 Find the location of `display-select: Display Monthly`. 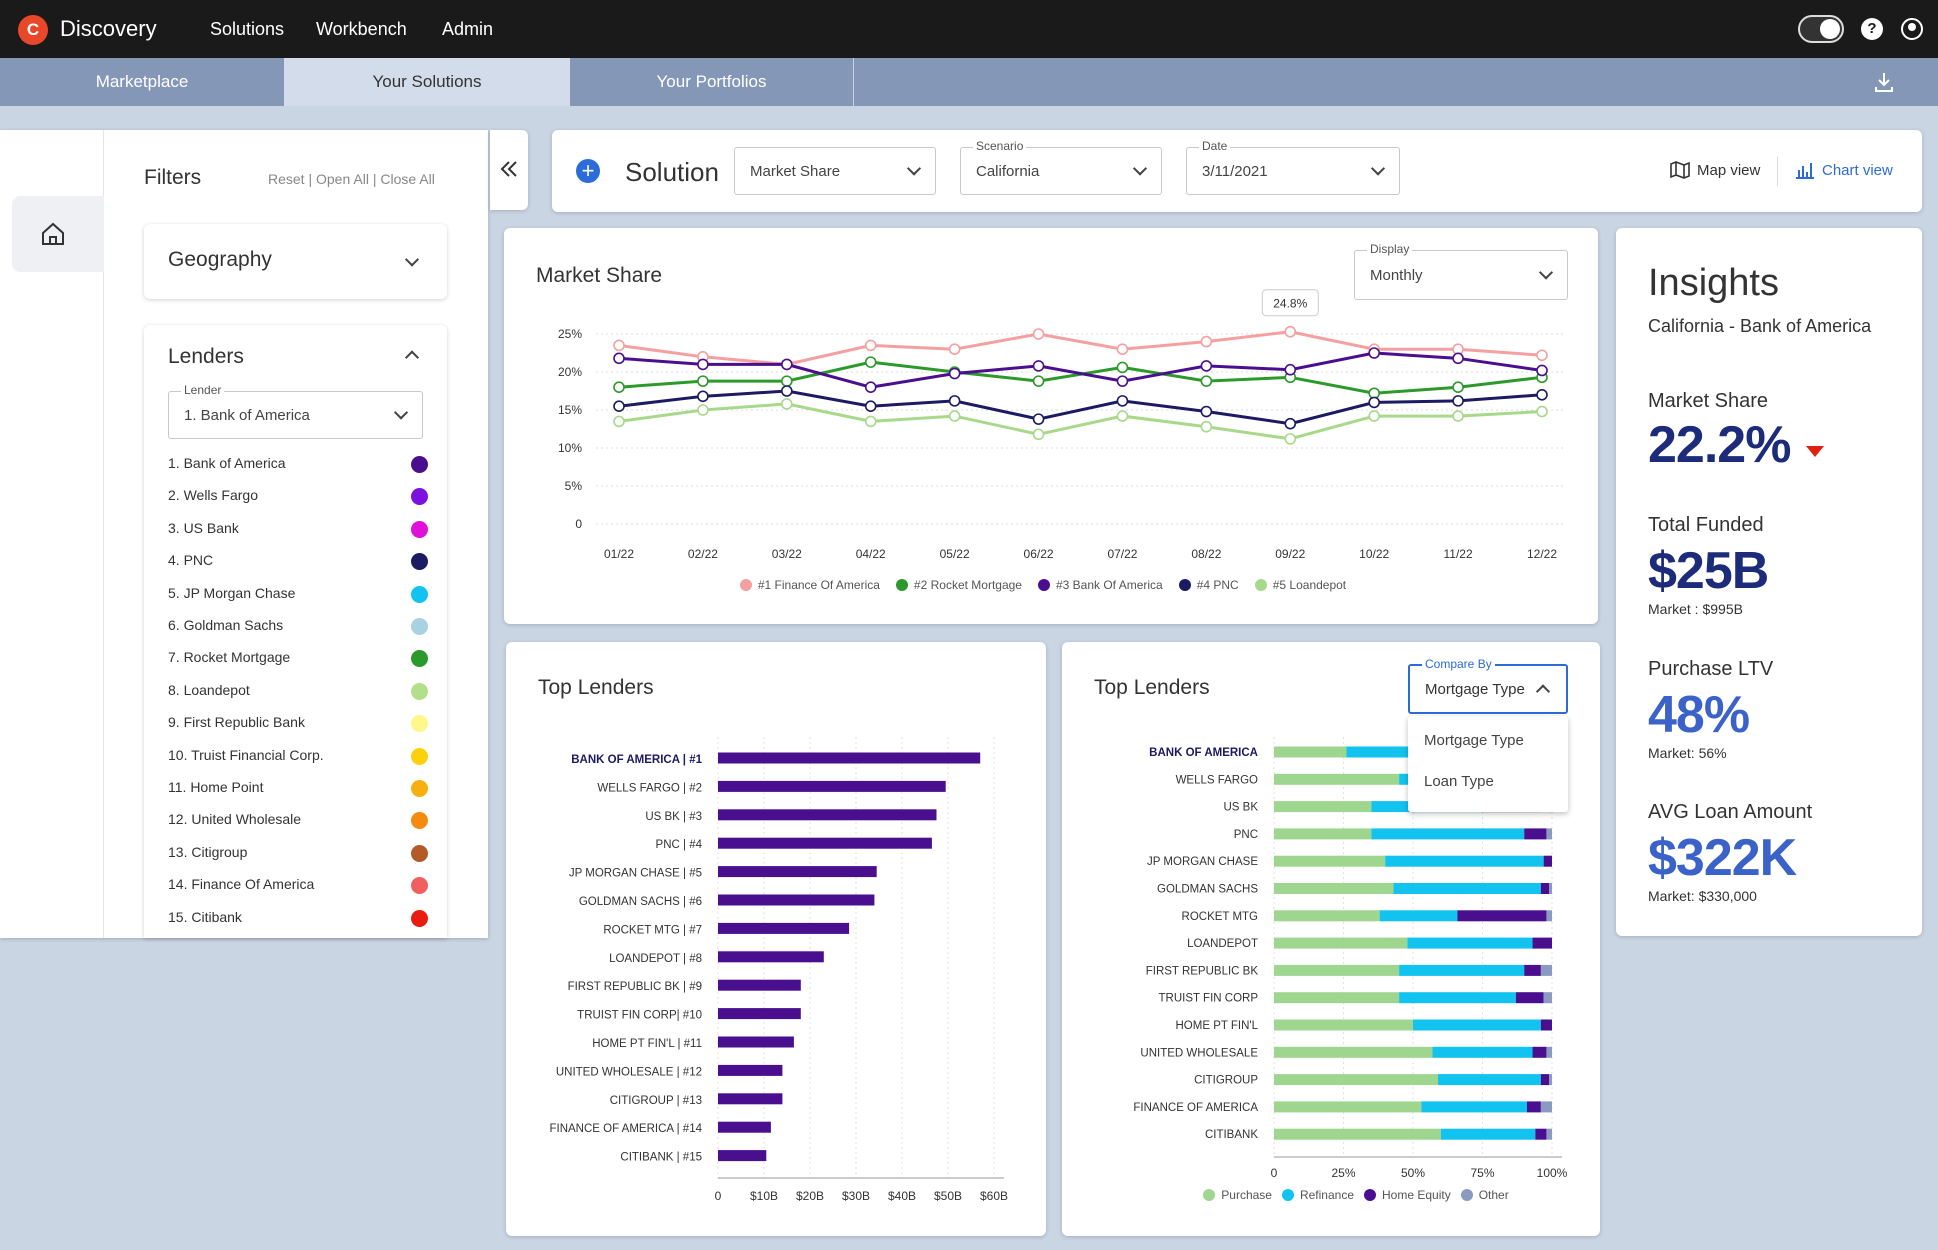

display-select: Display Monthly is located at coordinates (1461, 271).